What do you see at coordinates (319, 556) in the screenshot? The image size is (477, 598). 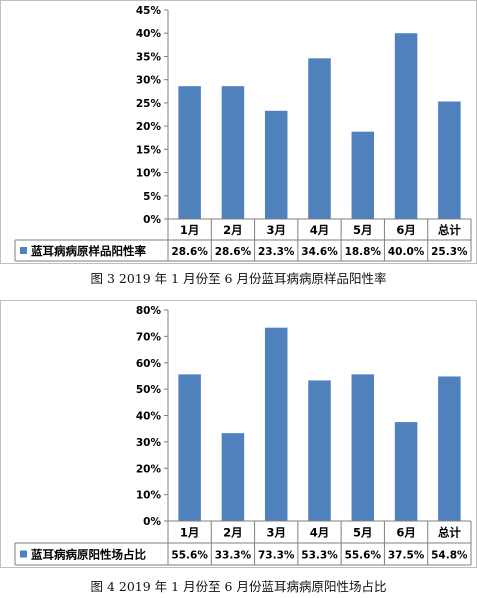 I see `data-value-label: 53.3%` at bounding box center [319, 556].